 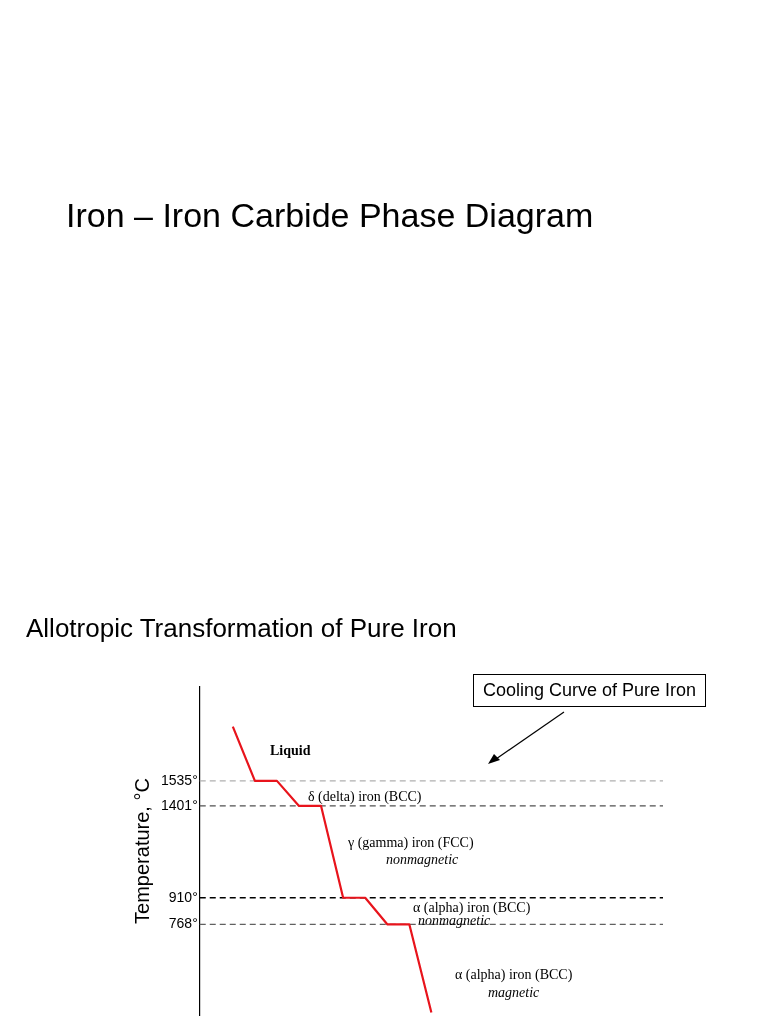 I want to click on annotation: γ (gamma) iron (FCC), so click(x=411, y=843).